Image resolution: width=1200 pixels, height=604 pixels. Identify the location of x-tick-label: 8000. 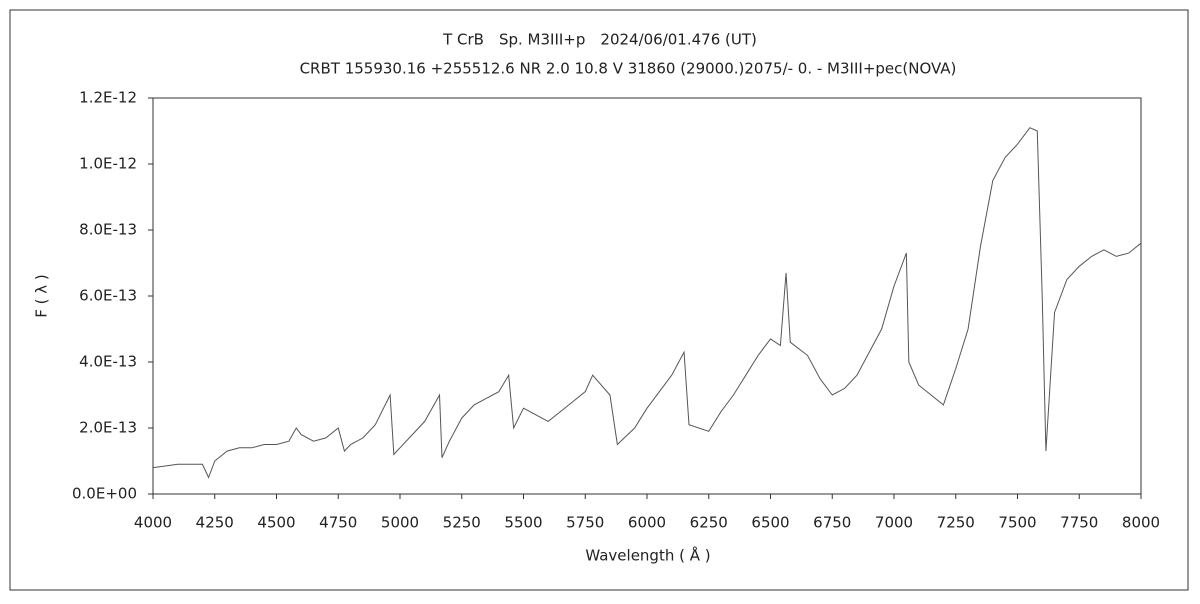
(1141, 523).